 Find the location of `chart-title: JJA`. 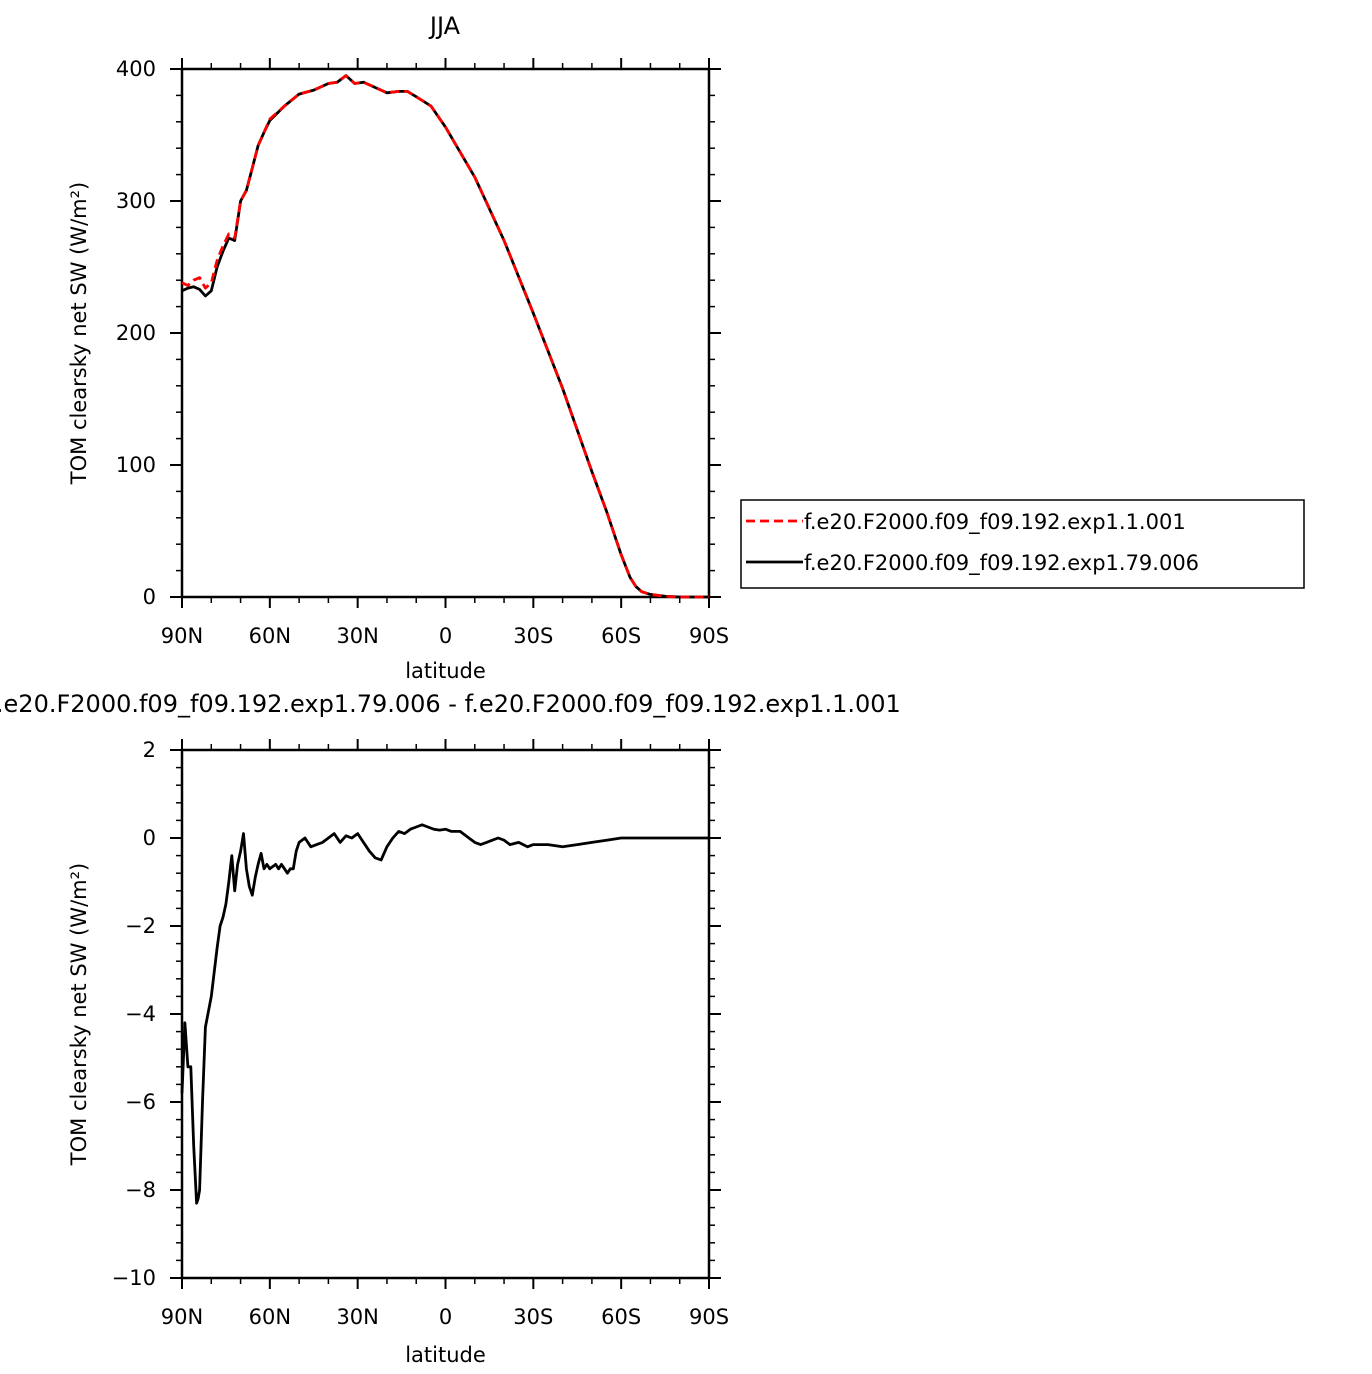

chart-title: JJA is located at coordinates (444, 26).